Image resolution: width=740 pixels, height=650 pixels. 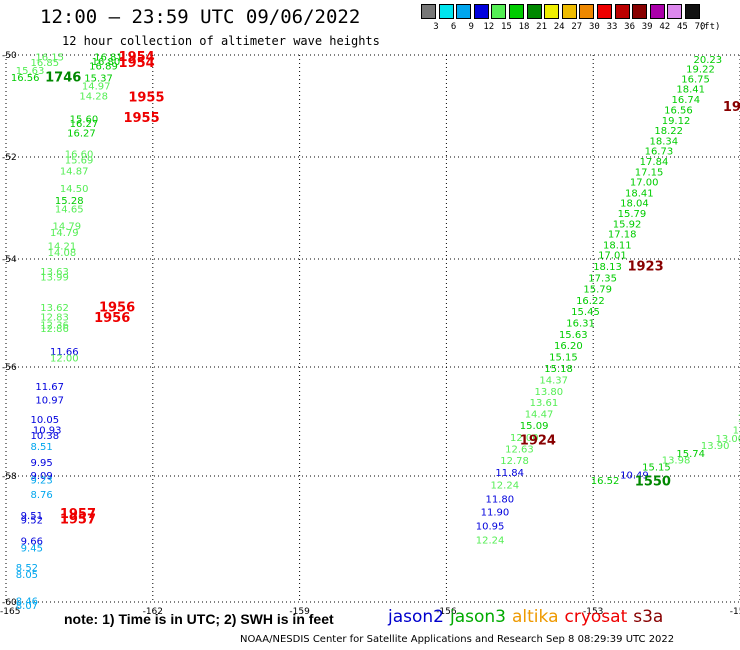 I want to click on lat-label: -60, so click(x=9, y=603).